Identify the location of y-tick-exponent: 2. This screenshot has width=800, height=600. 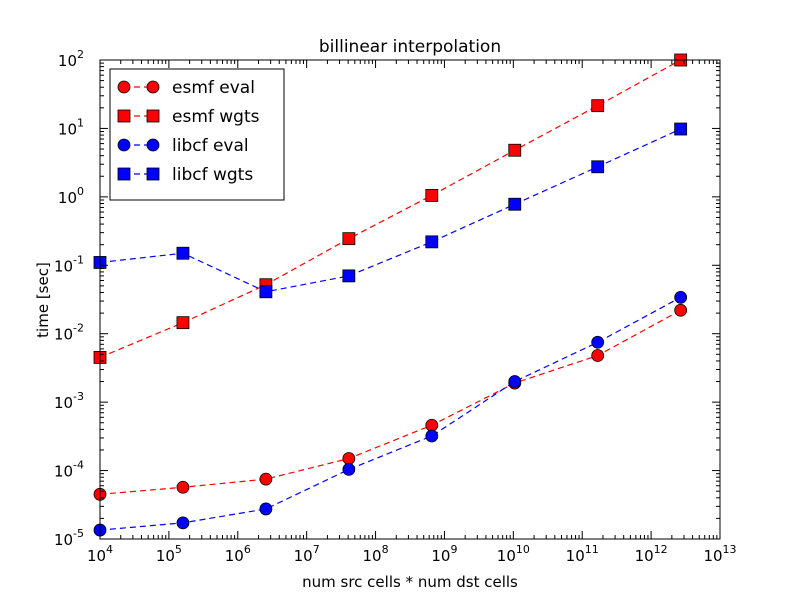
(80, 54).